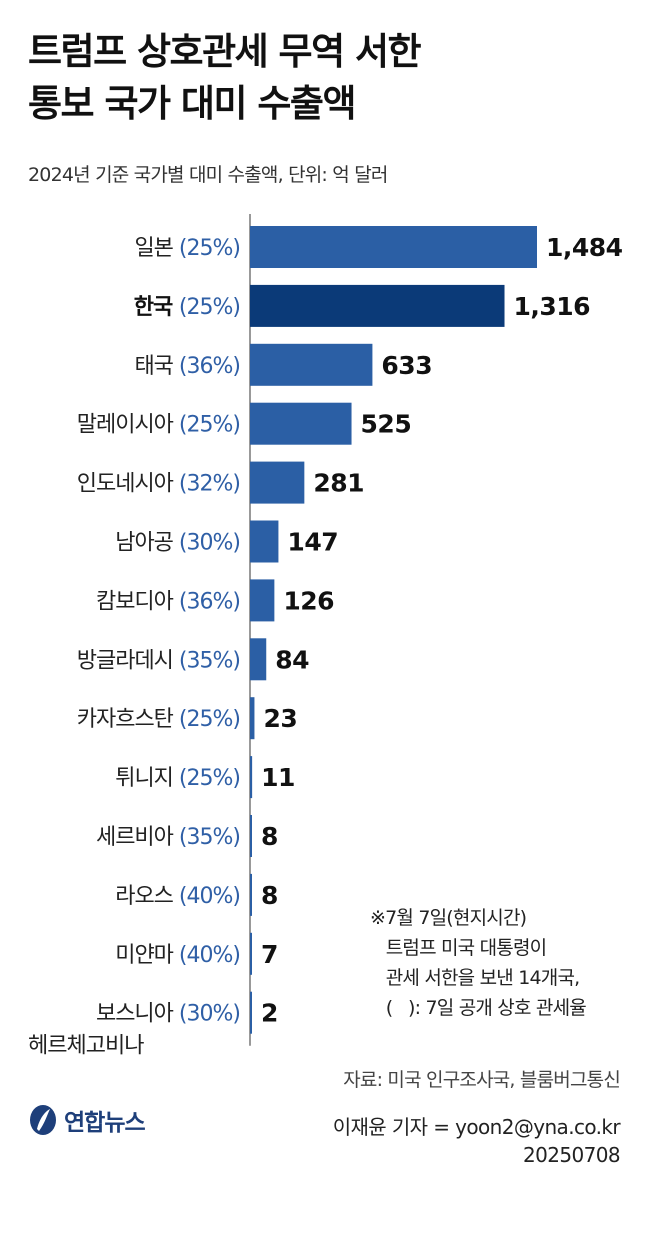 Image resolution: width=650 pixels, height=1249 pixels. I want to click on title-line-1: 트럼프 상호관세 무역 서한, so click(225, 51).